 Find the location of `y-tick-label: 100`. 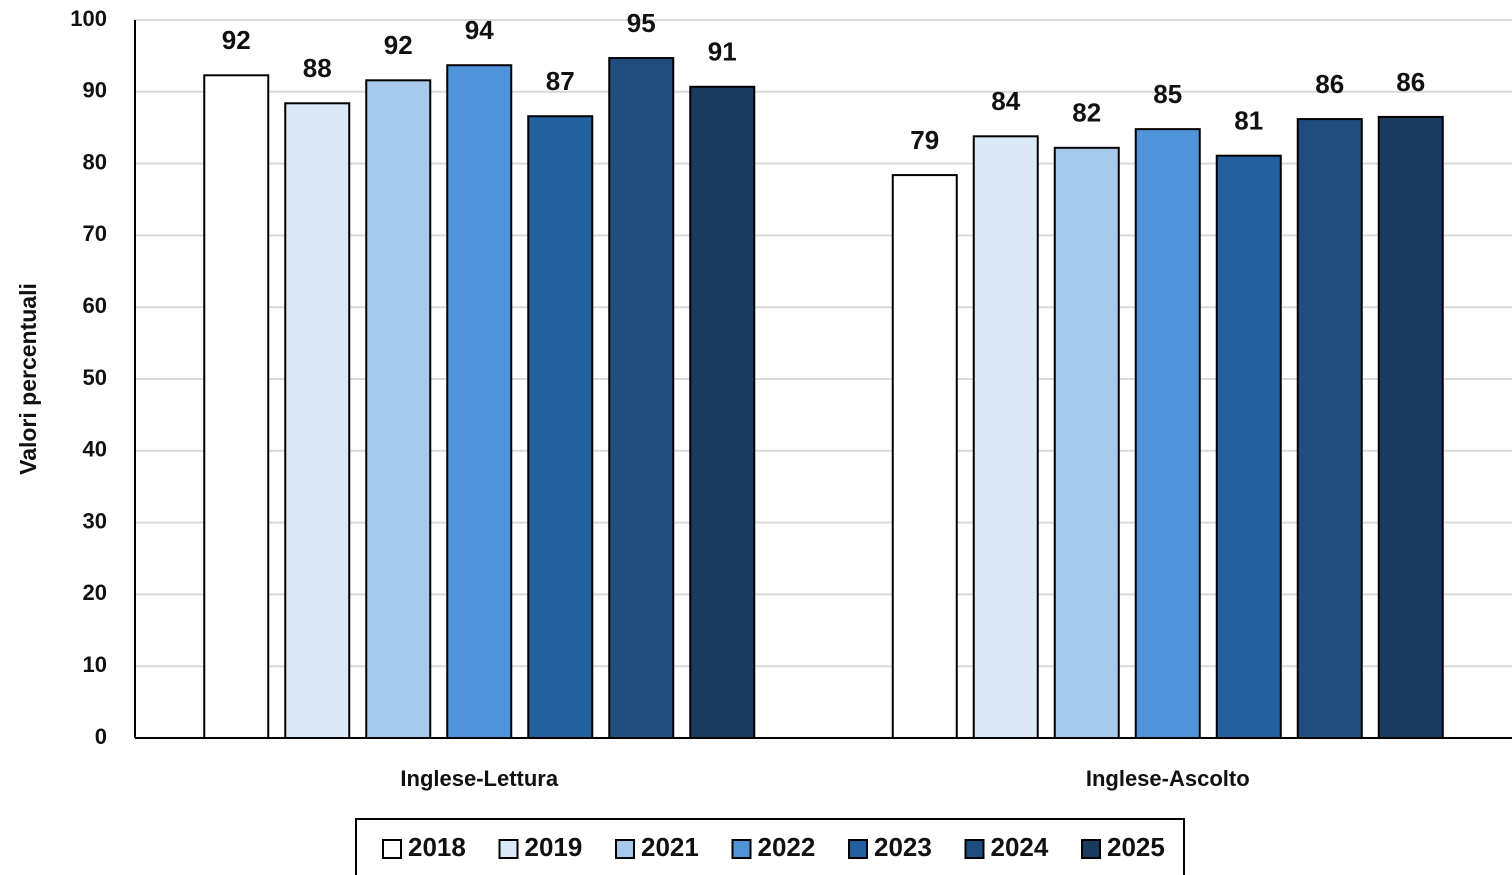

y-tick-label: 100 is located at coordinates (88, 18).